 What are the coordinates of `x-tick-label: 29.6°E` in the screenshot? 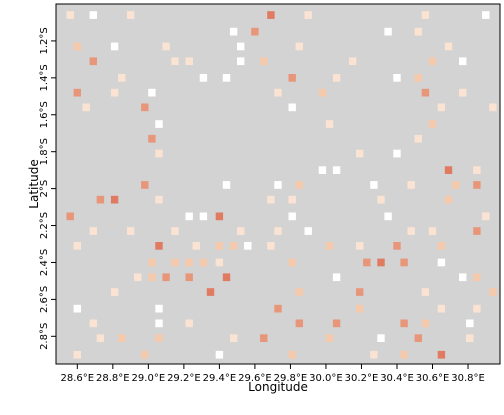 It's located at (255, 378).